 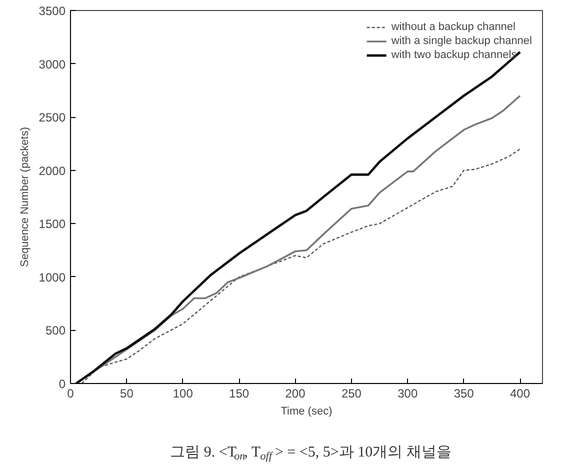 What do you see at coordinates (454, 55) in the screenshot?
I see `legend-label: with two backup channels` at bounding box center [454, 55].